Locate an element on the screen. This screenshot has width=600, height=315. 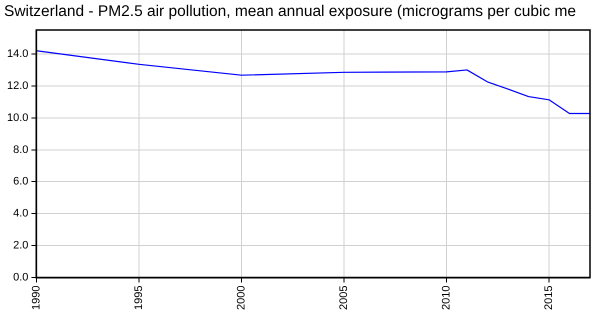
x-tick-label: 2010 is located at coordinates (446, 298).